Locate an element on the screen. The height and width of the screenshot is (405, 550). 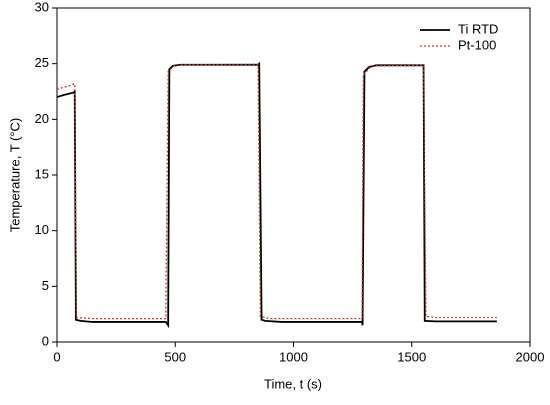
x-tick-label: 500 is located at coordinates (175, 356).